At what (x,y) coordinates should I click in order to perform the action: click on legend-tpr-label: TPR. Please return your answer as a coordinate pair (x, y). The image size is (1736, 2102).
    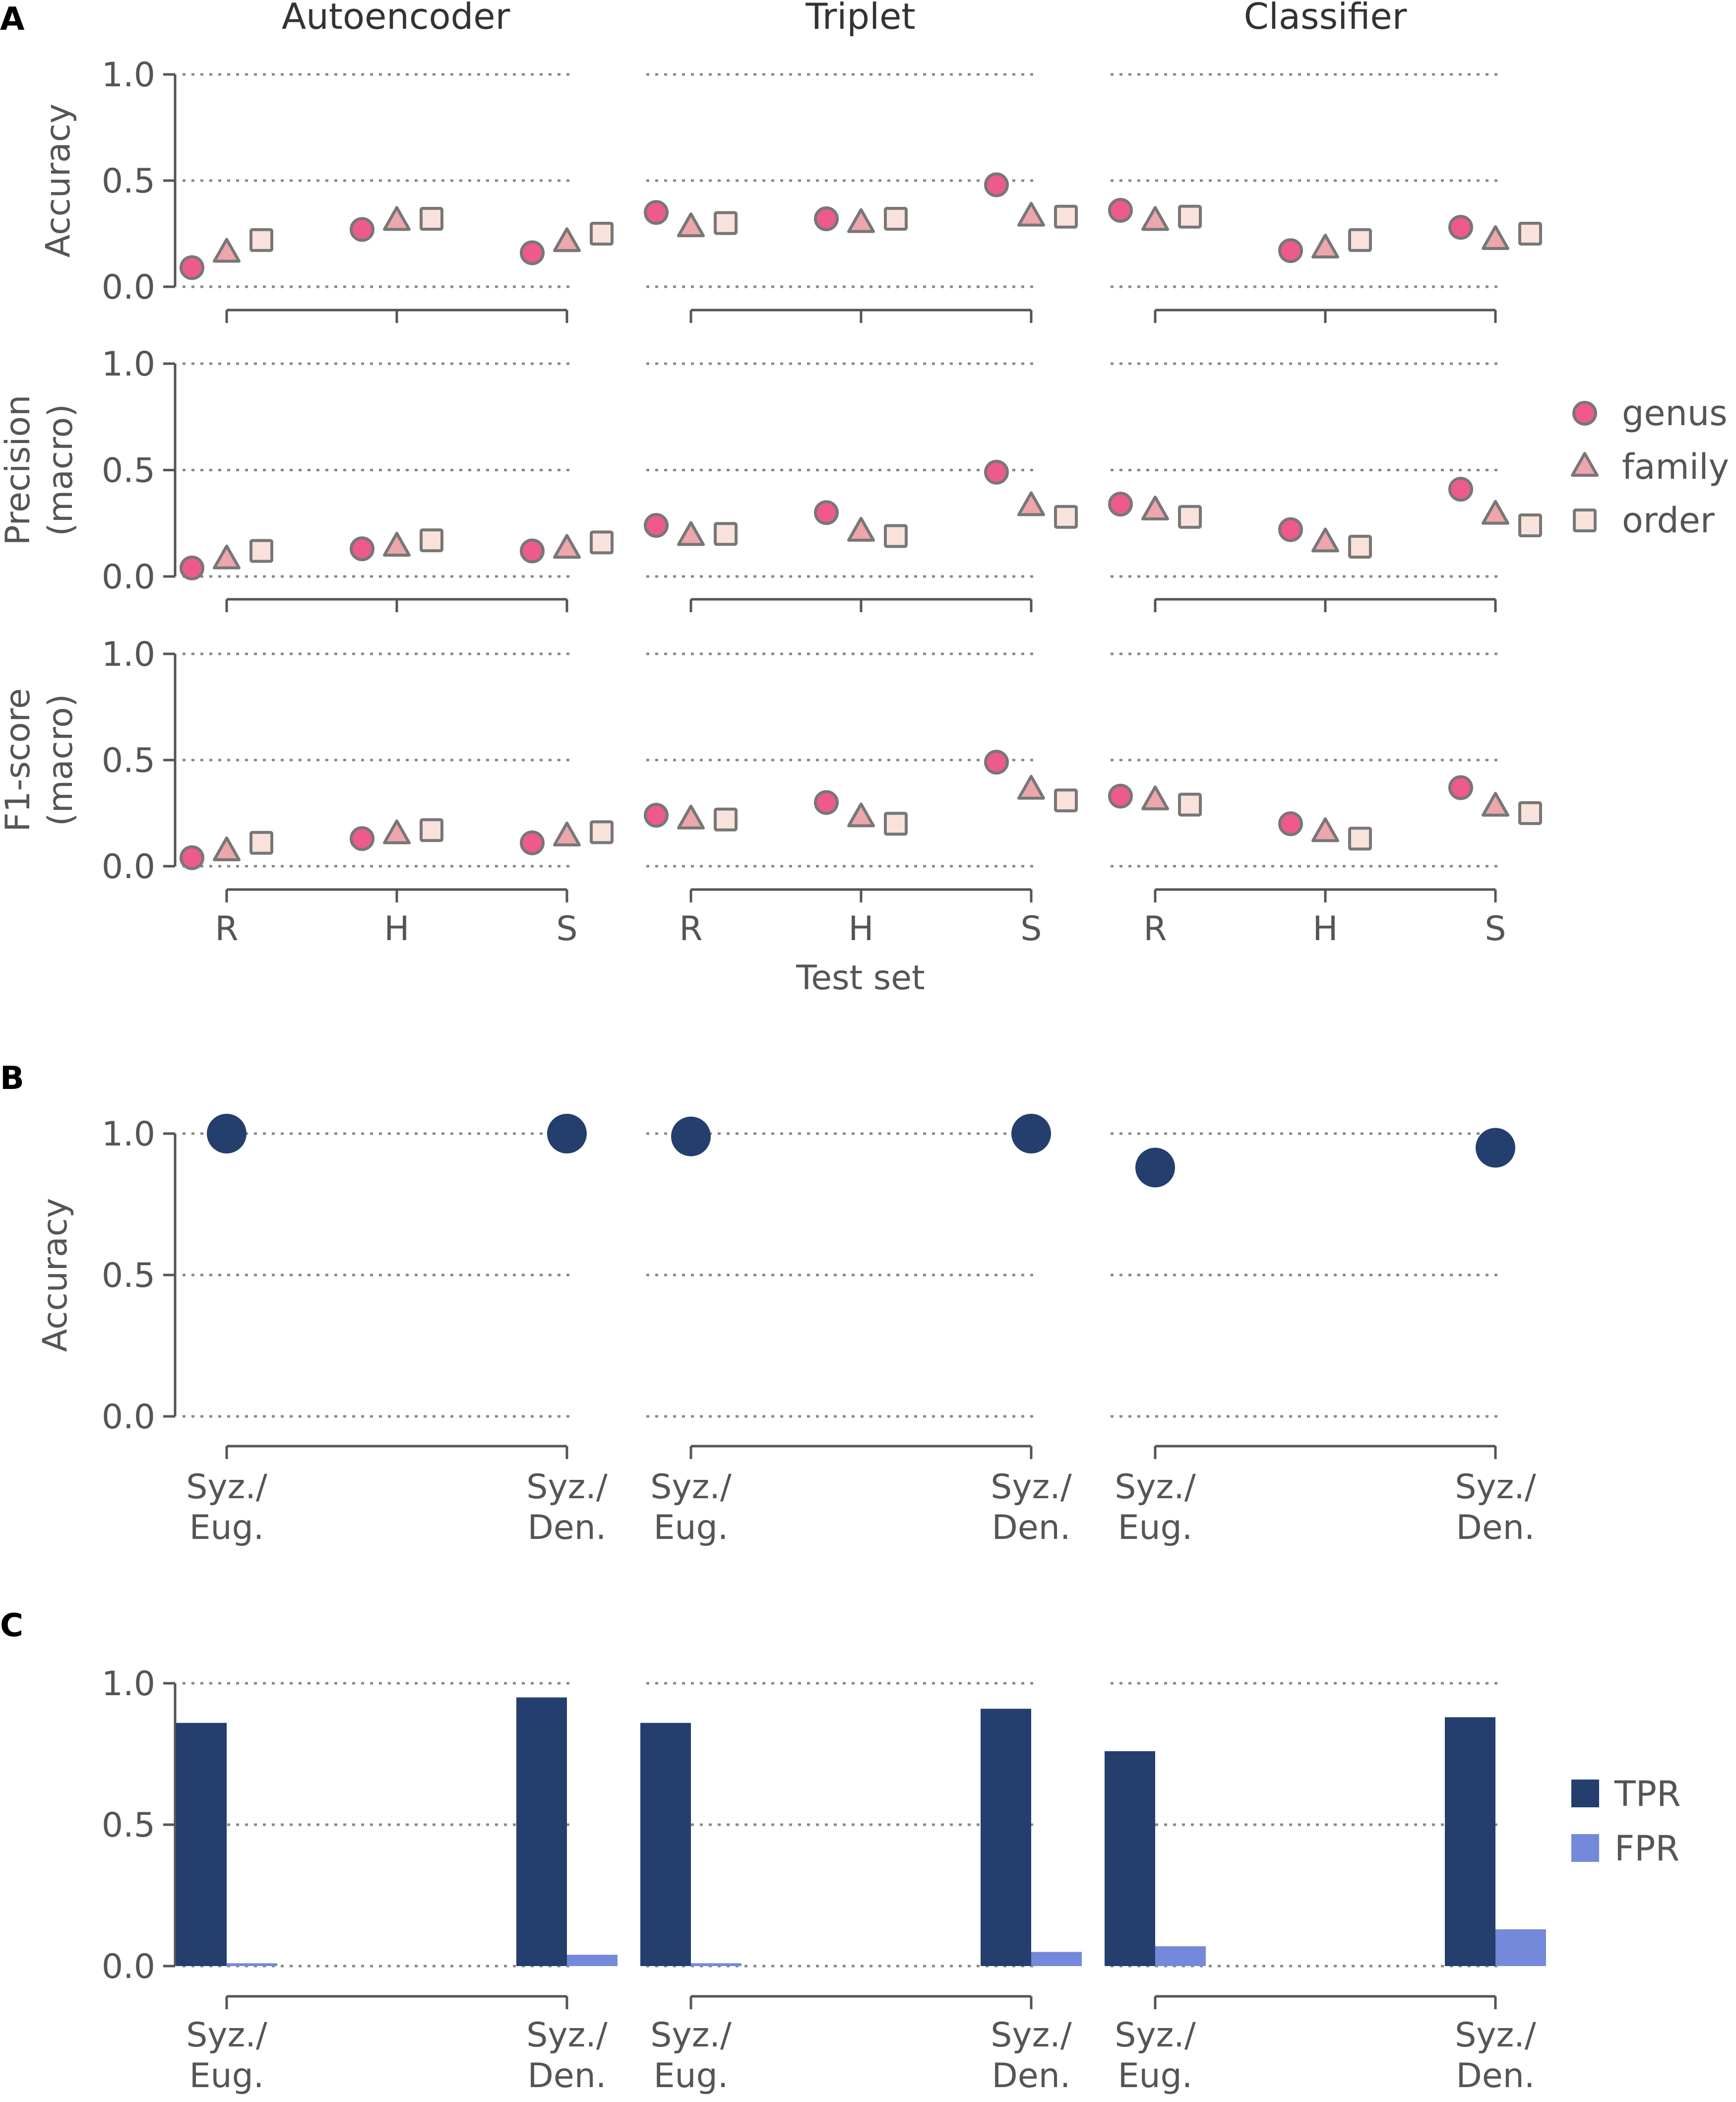
    Looking at the image, I should click on (1647, 1794).